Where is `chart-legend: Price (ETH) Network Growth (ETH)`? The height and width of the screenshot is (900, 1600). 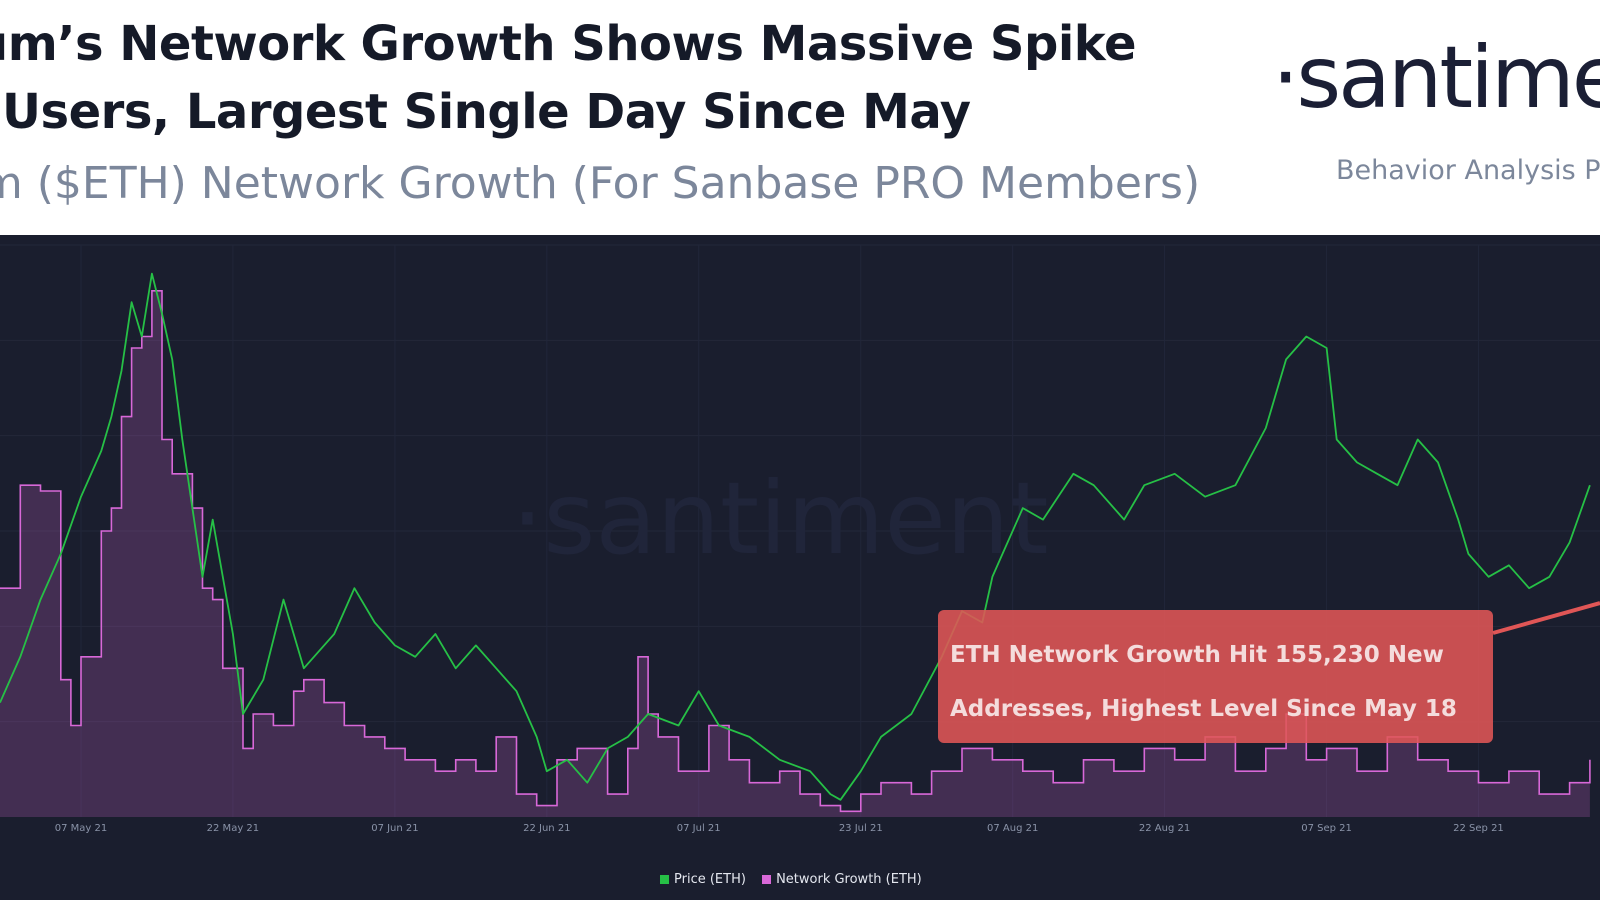
chart-legend: Price (ETH) Network Growth (ETH) is located at coordinates (797, 880).